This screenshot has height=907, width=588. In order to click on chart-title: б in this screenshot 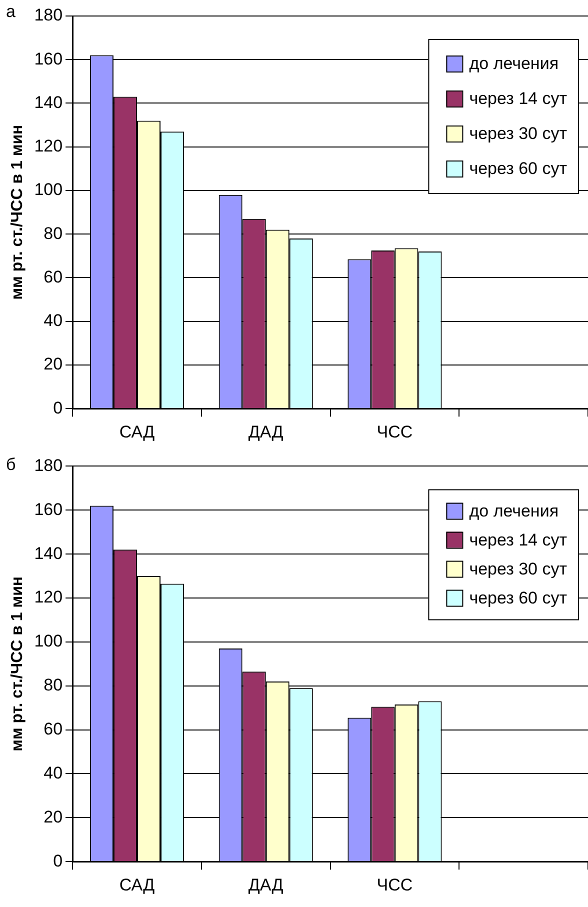, I will do `click(11, 464)`.